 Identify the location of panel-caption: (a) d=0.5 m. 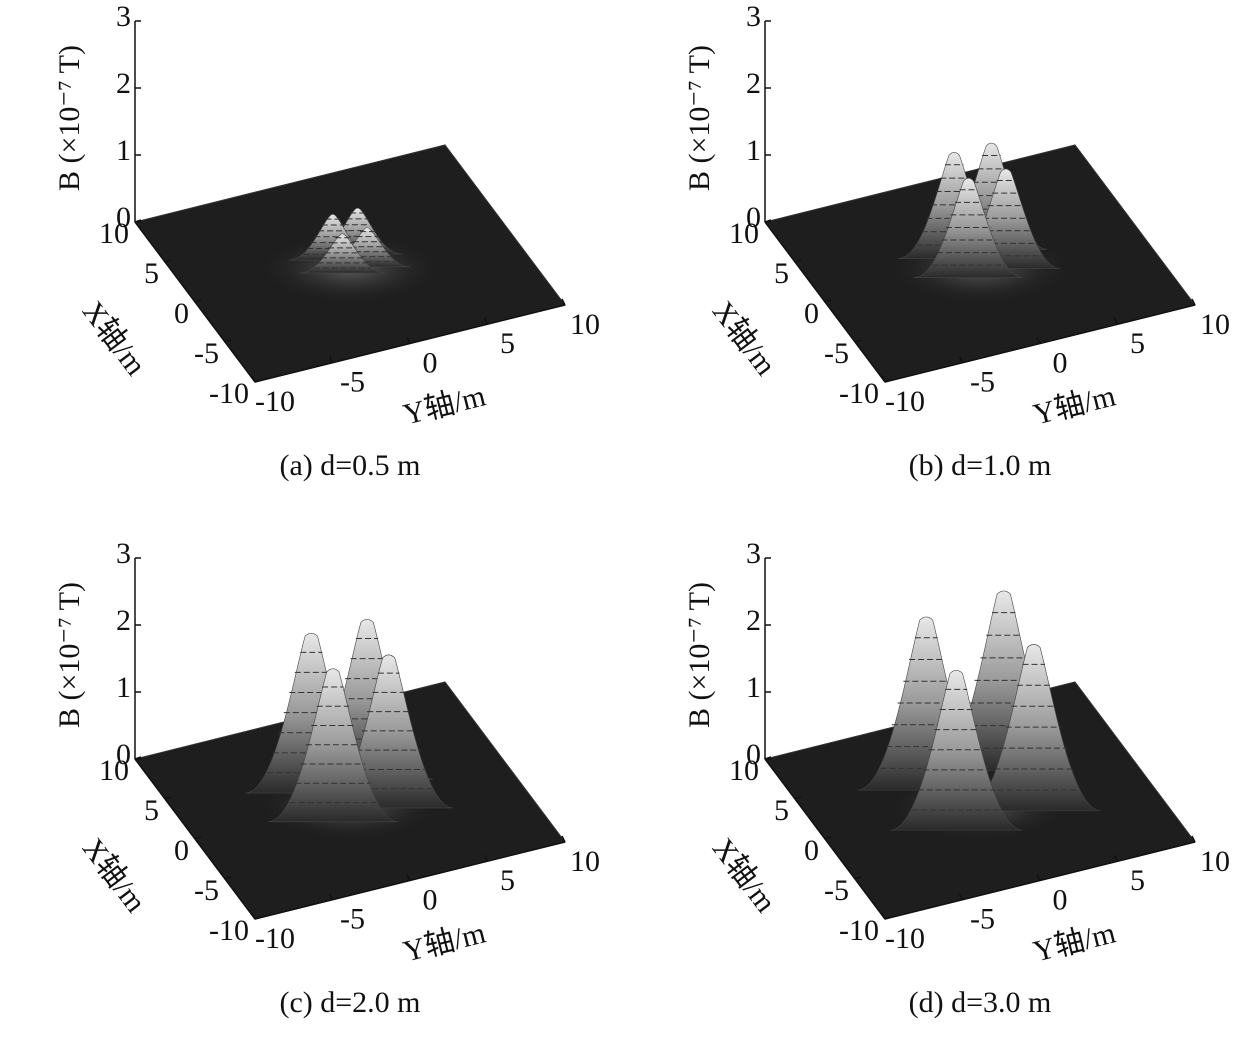
(349, 465).